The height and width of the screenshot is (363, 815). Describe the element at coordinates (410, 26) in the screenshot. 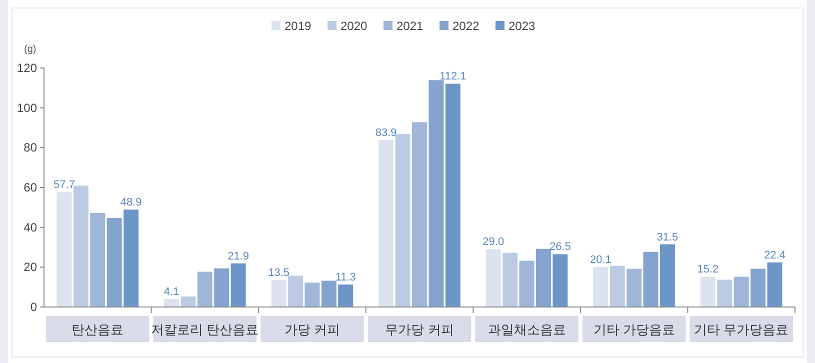

I see `legend-label: 2021` at that location.